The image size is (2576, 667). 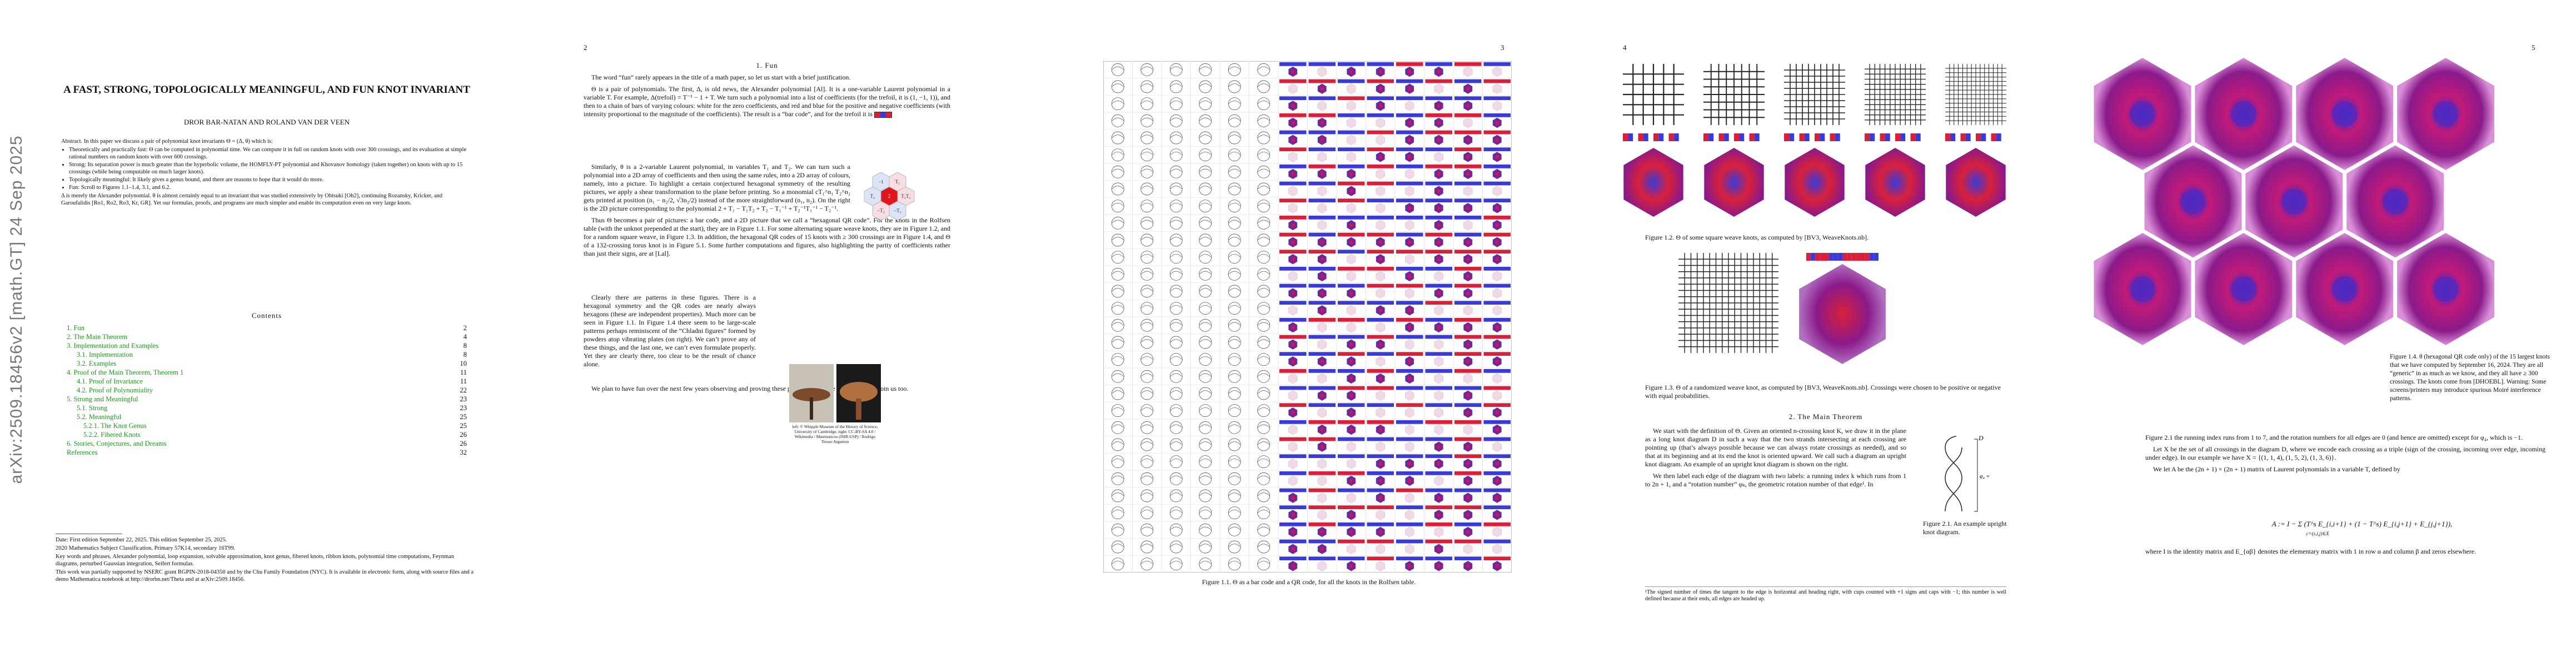 I want to click on chladni-photos, so click(x=835, y=393).